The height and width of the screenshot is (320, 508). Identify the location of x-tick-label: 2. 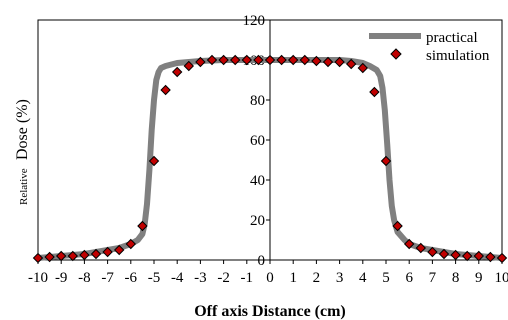
(317, 278).